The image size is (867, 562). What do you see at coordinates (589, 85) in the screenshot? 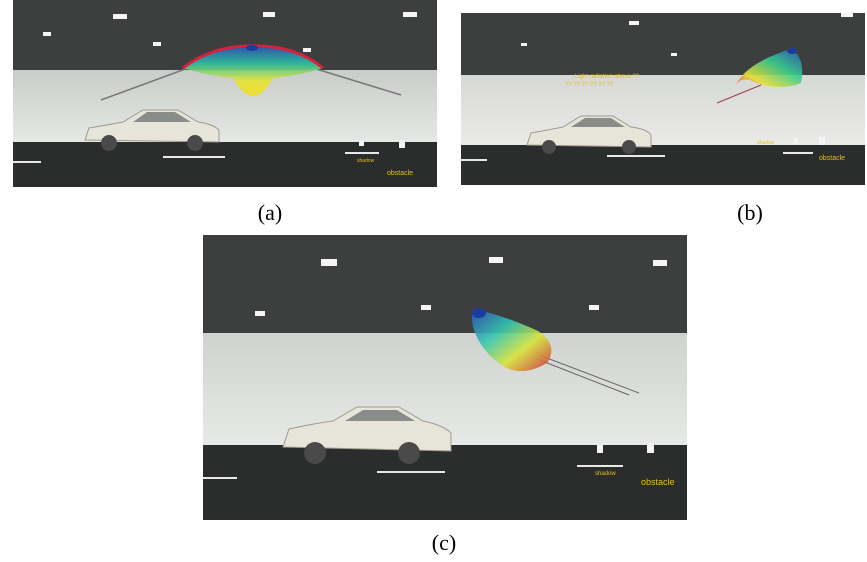
I see `annotation-line-2: ?? ?? ?? ?? ?? ??` at bounding box center [589, 85].